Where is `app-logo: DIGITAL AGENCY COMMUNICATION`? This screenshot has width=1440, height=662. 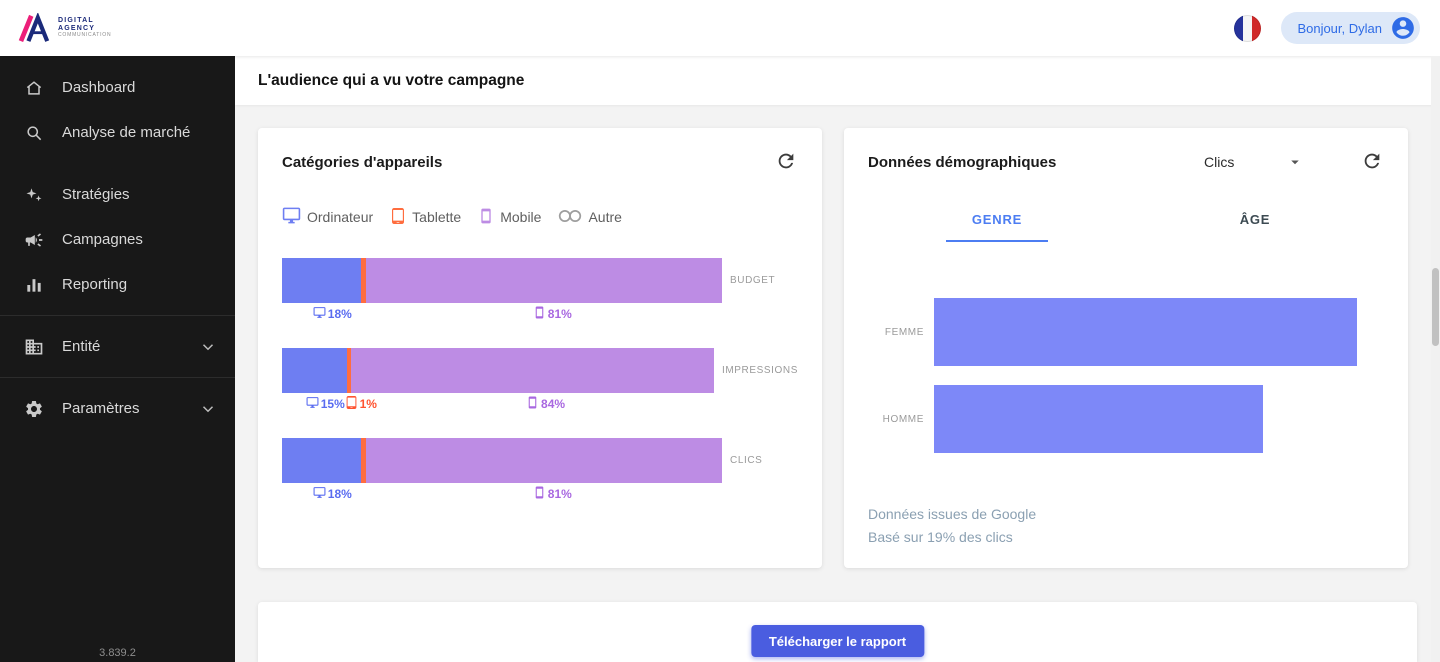
app-logo: DIGITAL AGENCY COMMUNICATION is located at coordinates (64, 28).